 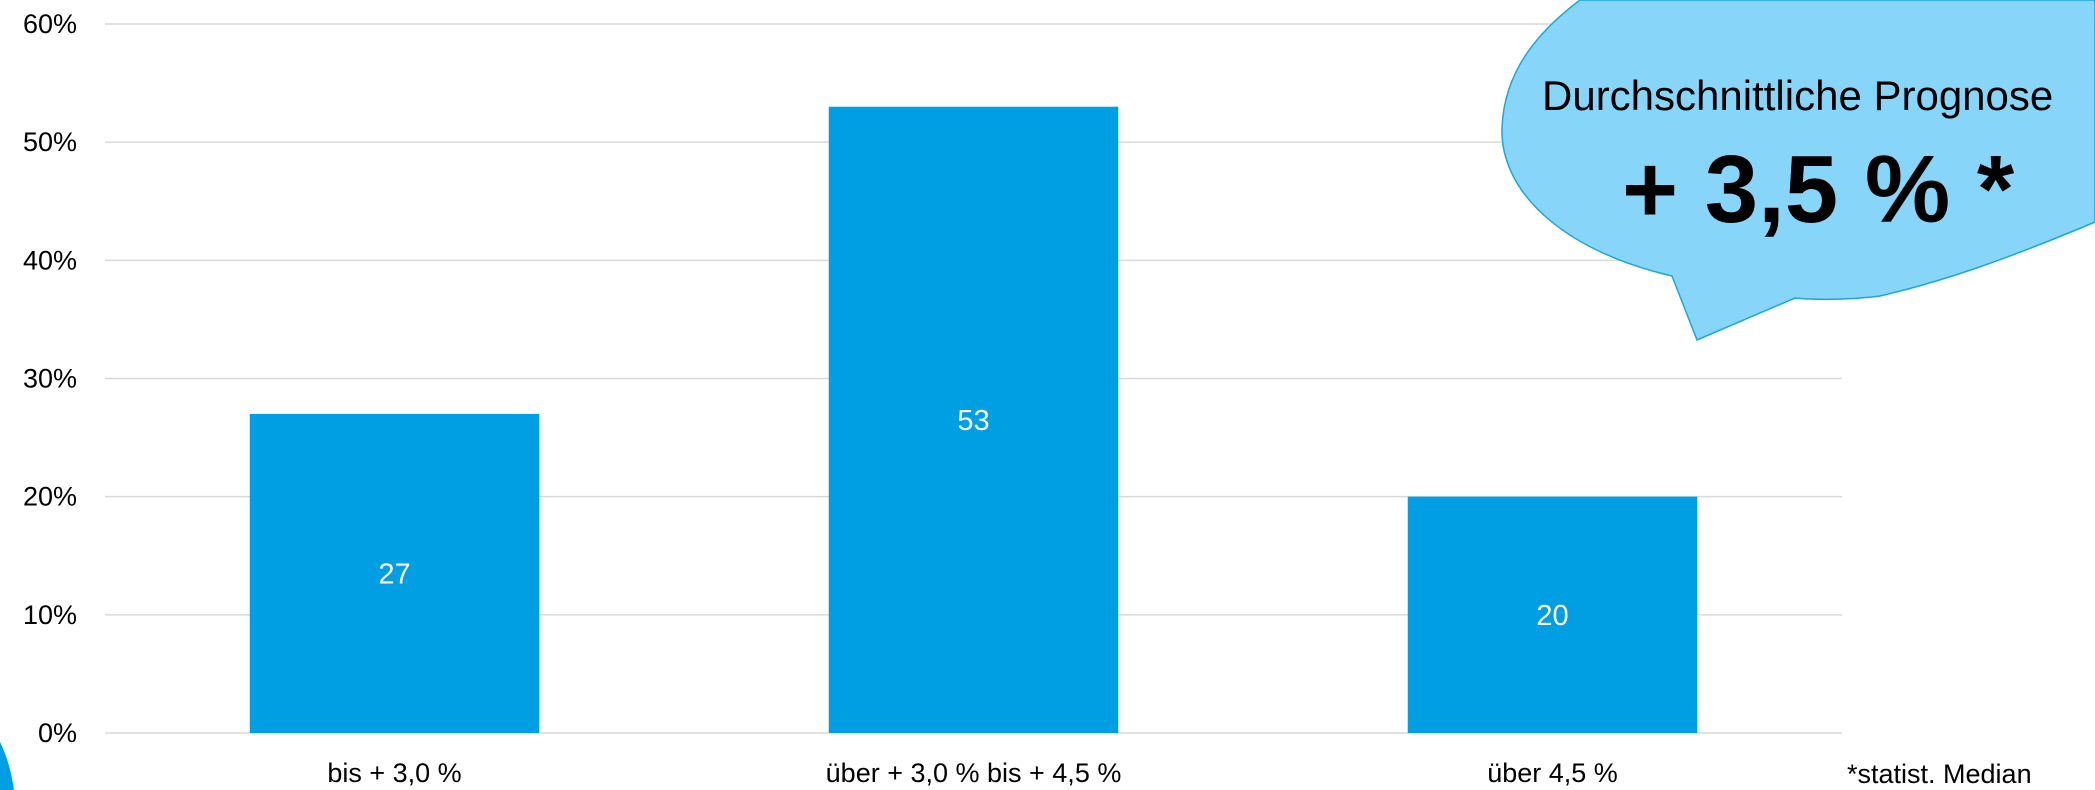 What do you see at coordinates (50, 615) in the screenshot?
I see `y-tick-label: 10%` at bounding box center [50, 615].